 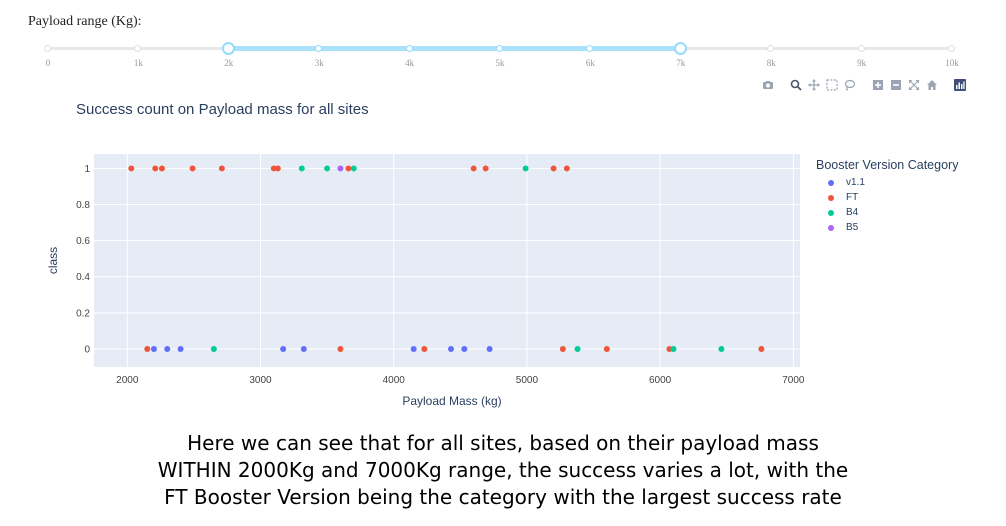 I want to click on slider-handle-max, so click(x=680, y=48).